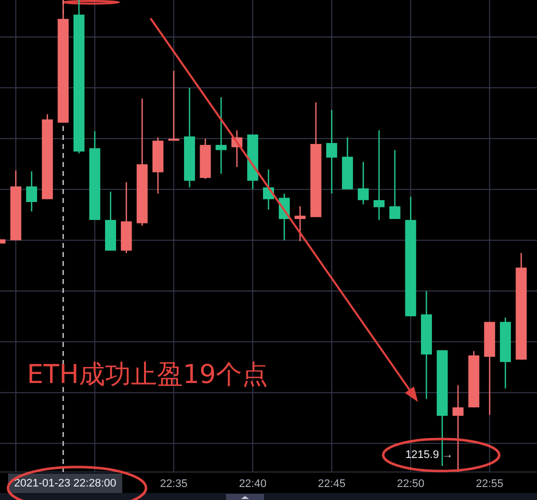 The width and height of the screenshot is (537, 500). I want to click on x-tick-label: 22:55, so click(490, 484).